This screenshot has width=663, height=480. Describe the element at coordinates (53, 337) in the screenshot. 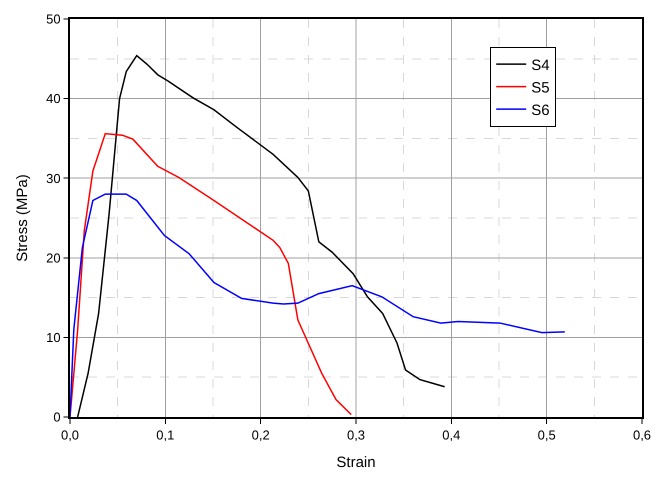

I see `y-tick-label: 10` at that location.